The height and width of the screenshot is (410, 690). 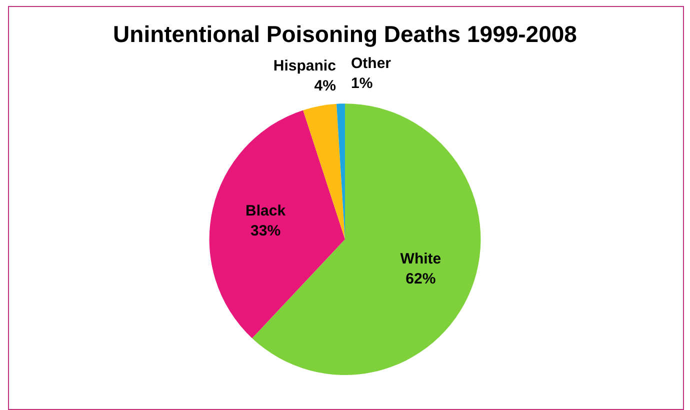 What do you see at coordinates (421, 279) in the screenshot?
I see `data-label: 62%` at bounding box center [421, 279].